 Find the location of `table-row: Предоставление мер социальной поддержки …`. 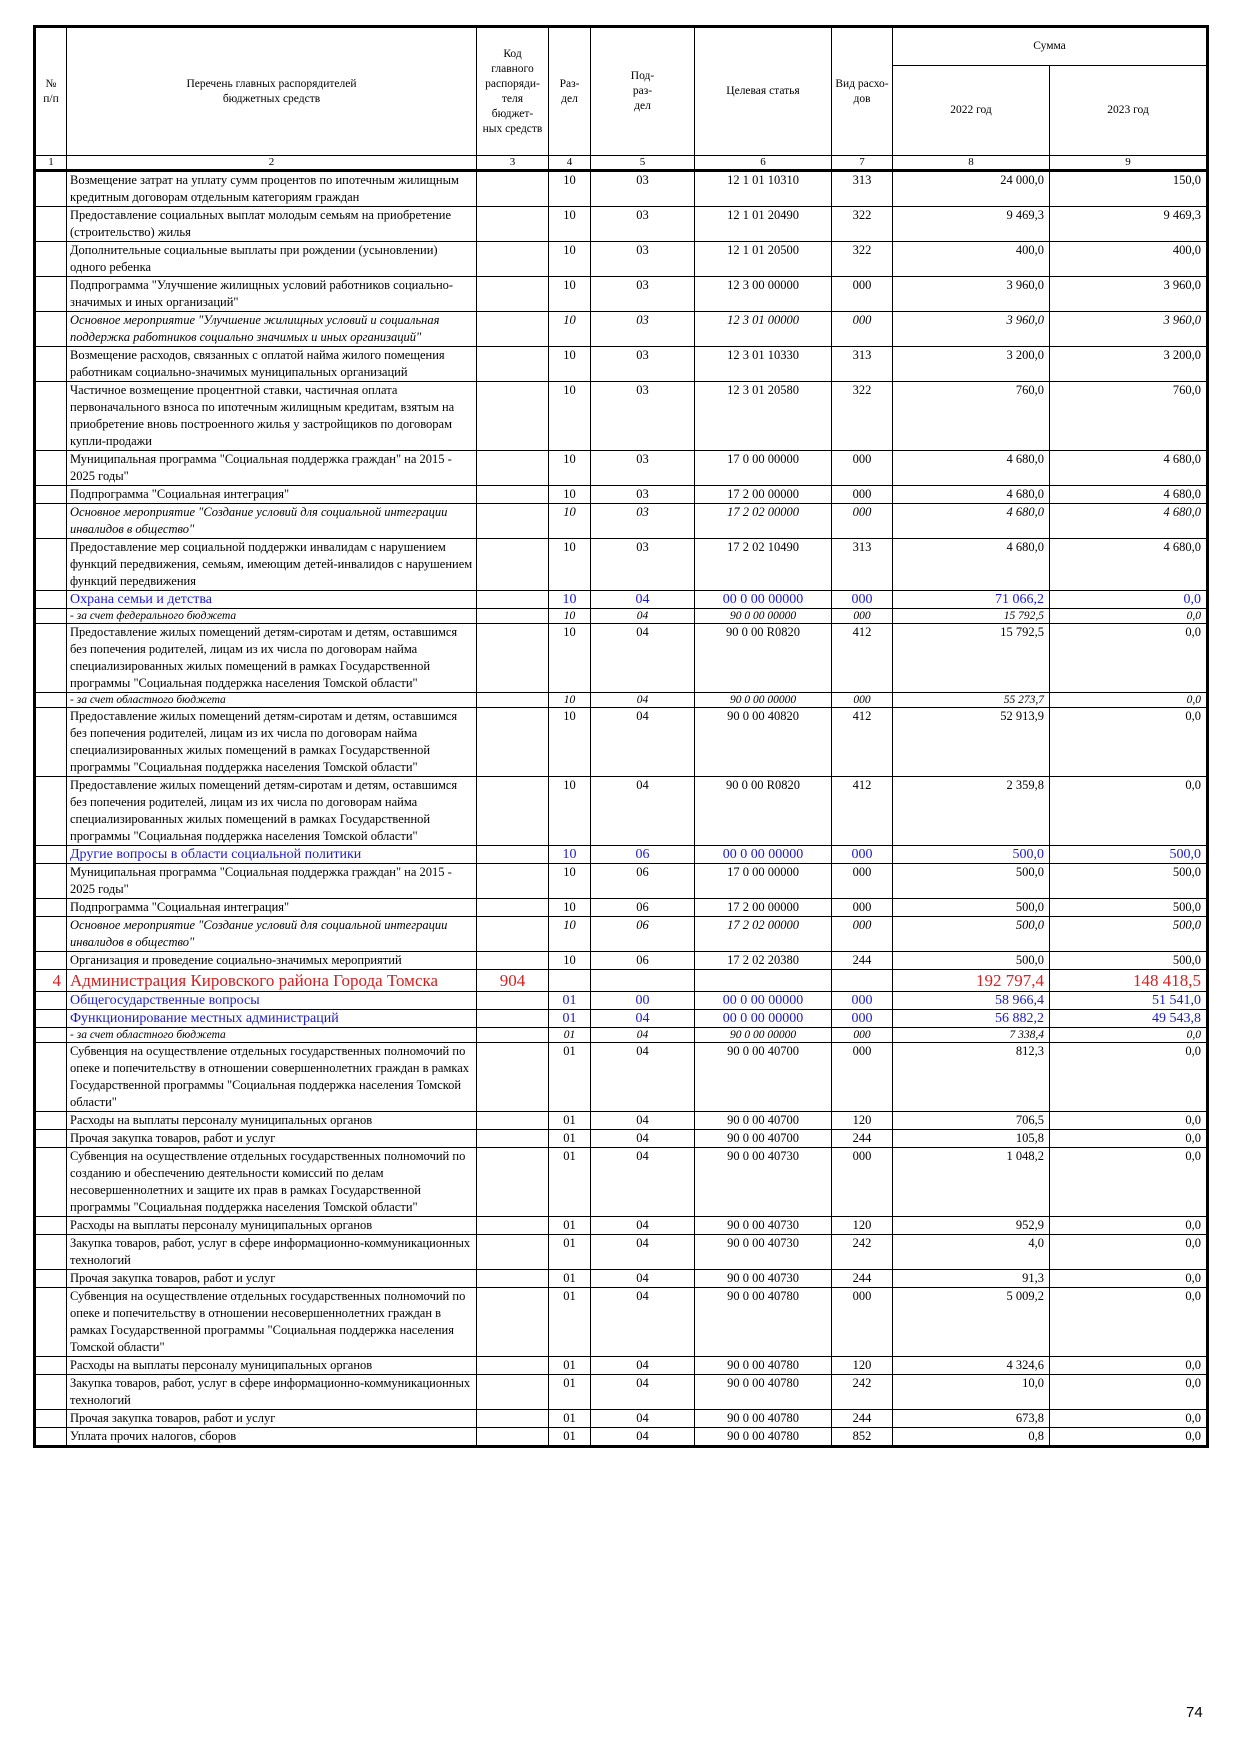

table-row: Предоставление мер социальной поддержки … is located at coordinates (621, 564).